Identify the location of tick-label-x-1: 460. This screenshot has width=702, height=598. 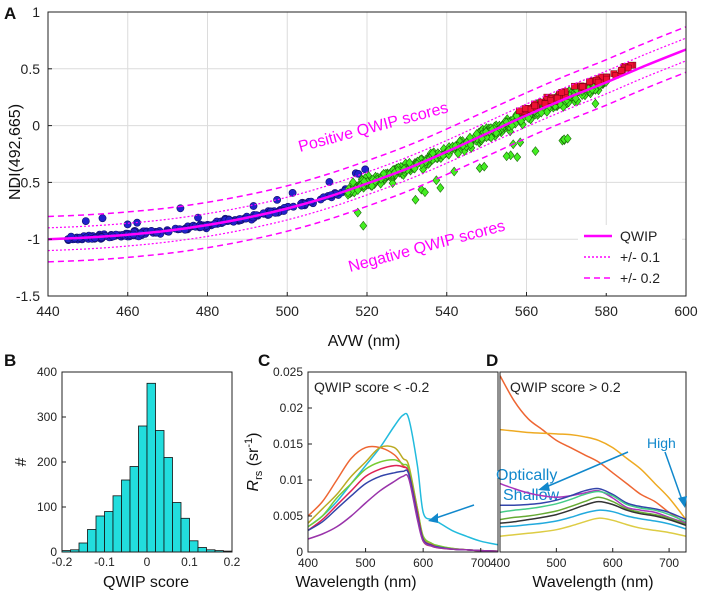
(128, 311).